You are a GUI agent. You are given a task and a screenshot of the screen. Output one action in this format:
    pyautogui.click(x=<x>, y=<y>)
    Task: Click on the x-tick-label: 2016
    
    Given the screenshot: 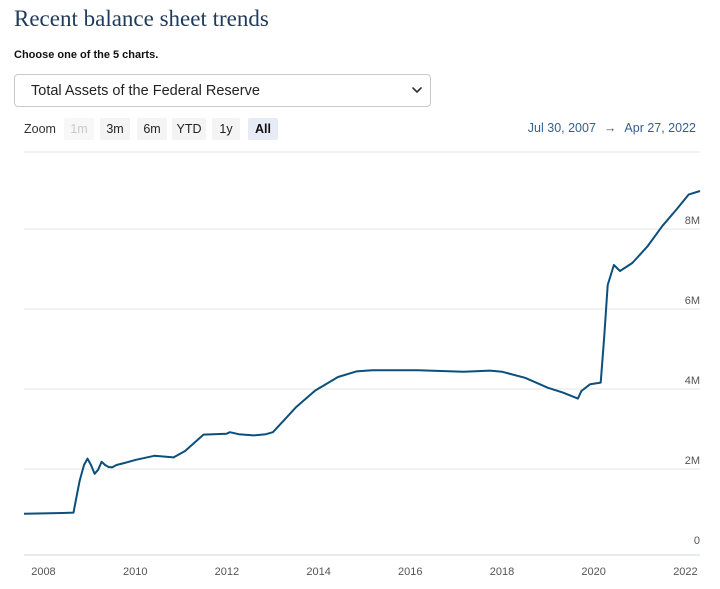 What is the action you would take?
    pyautogui.click(x=410, y=572)
    